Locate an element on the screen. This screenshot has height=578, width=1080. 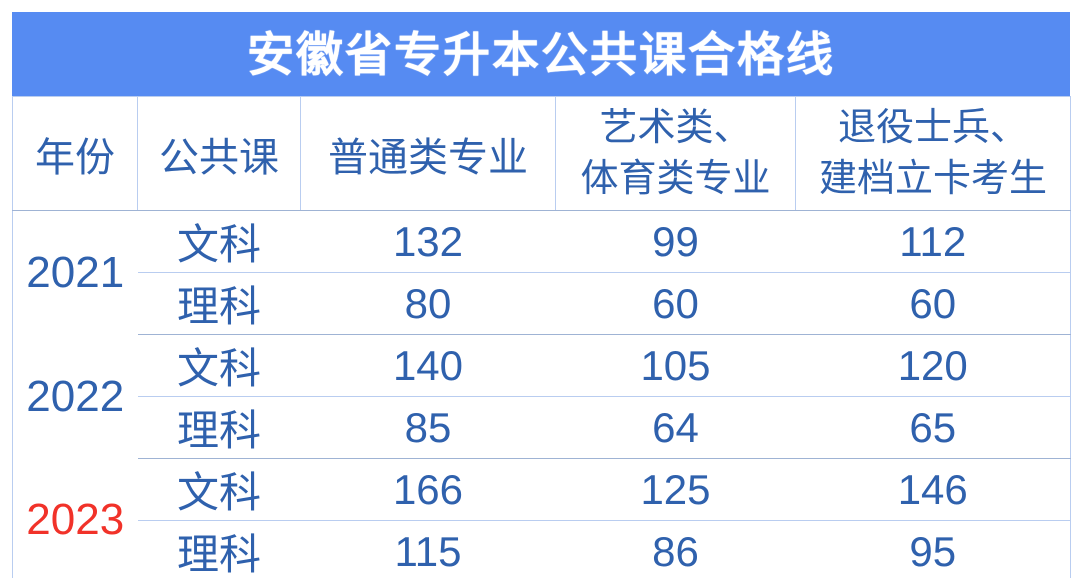
score-cell: 125 is located at coordinates (675, 489).